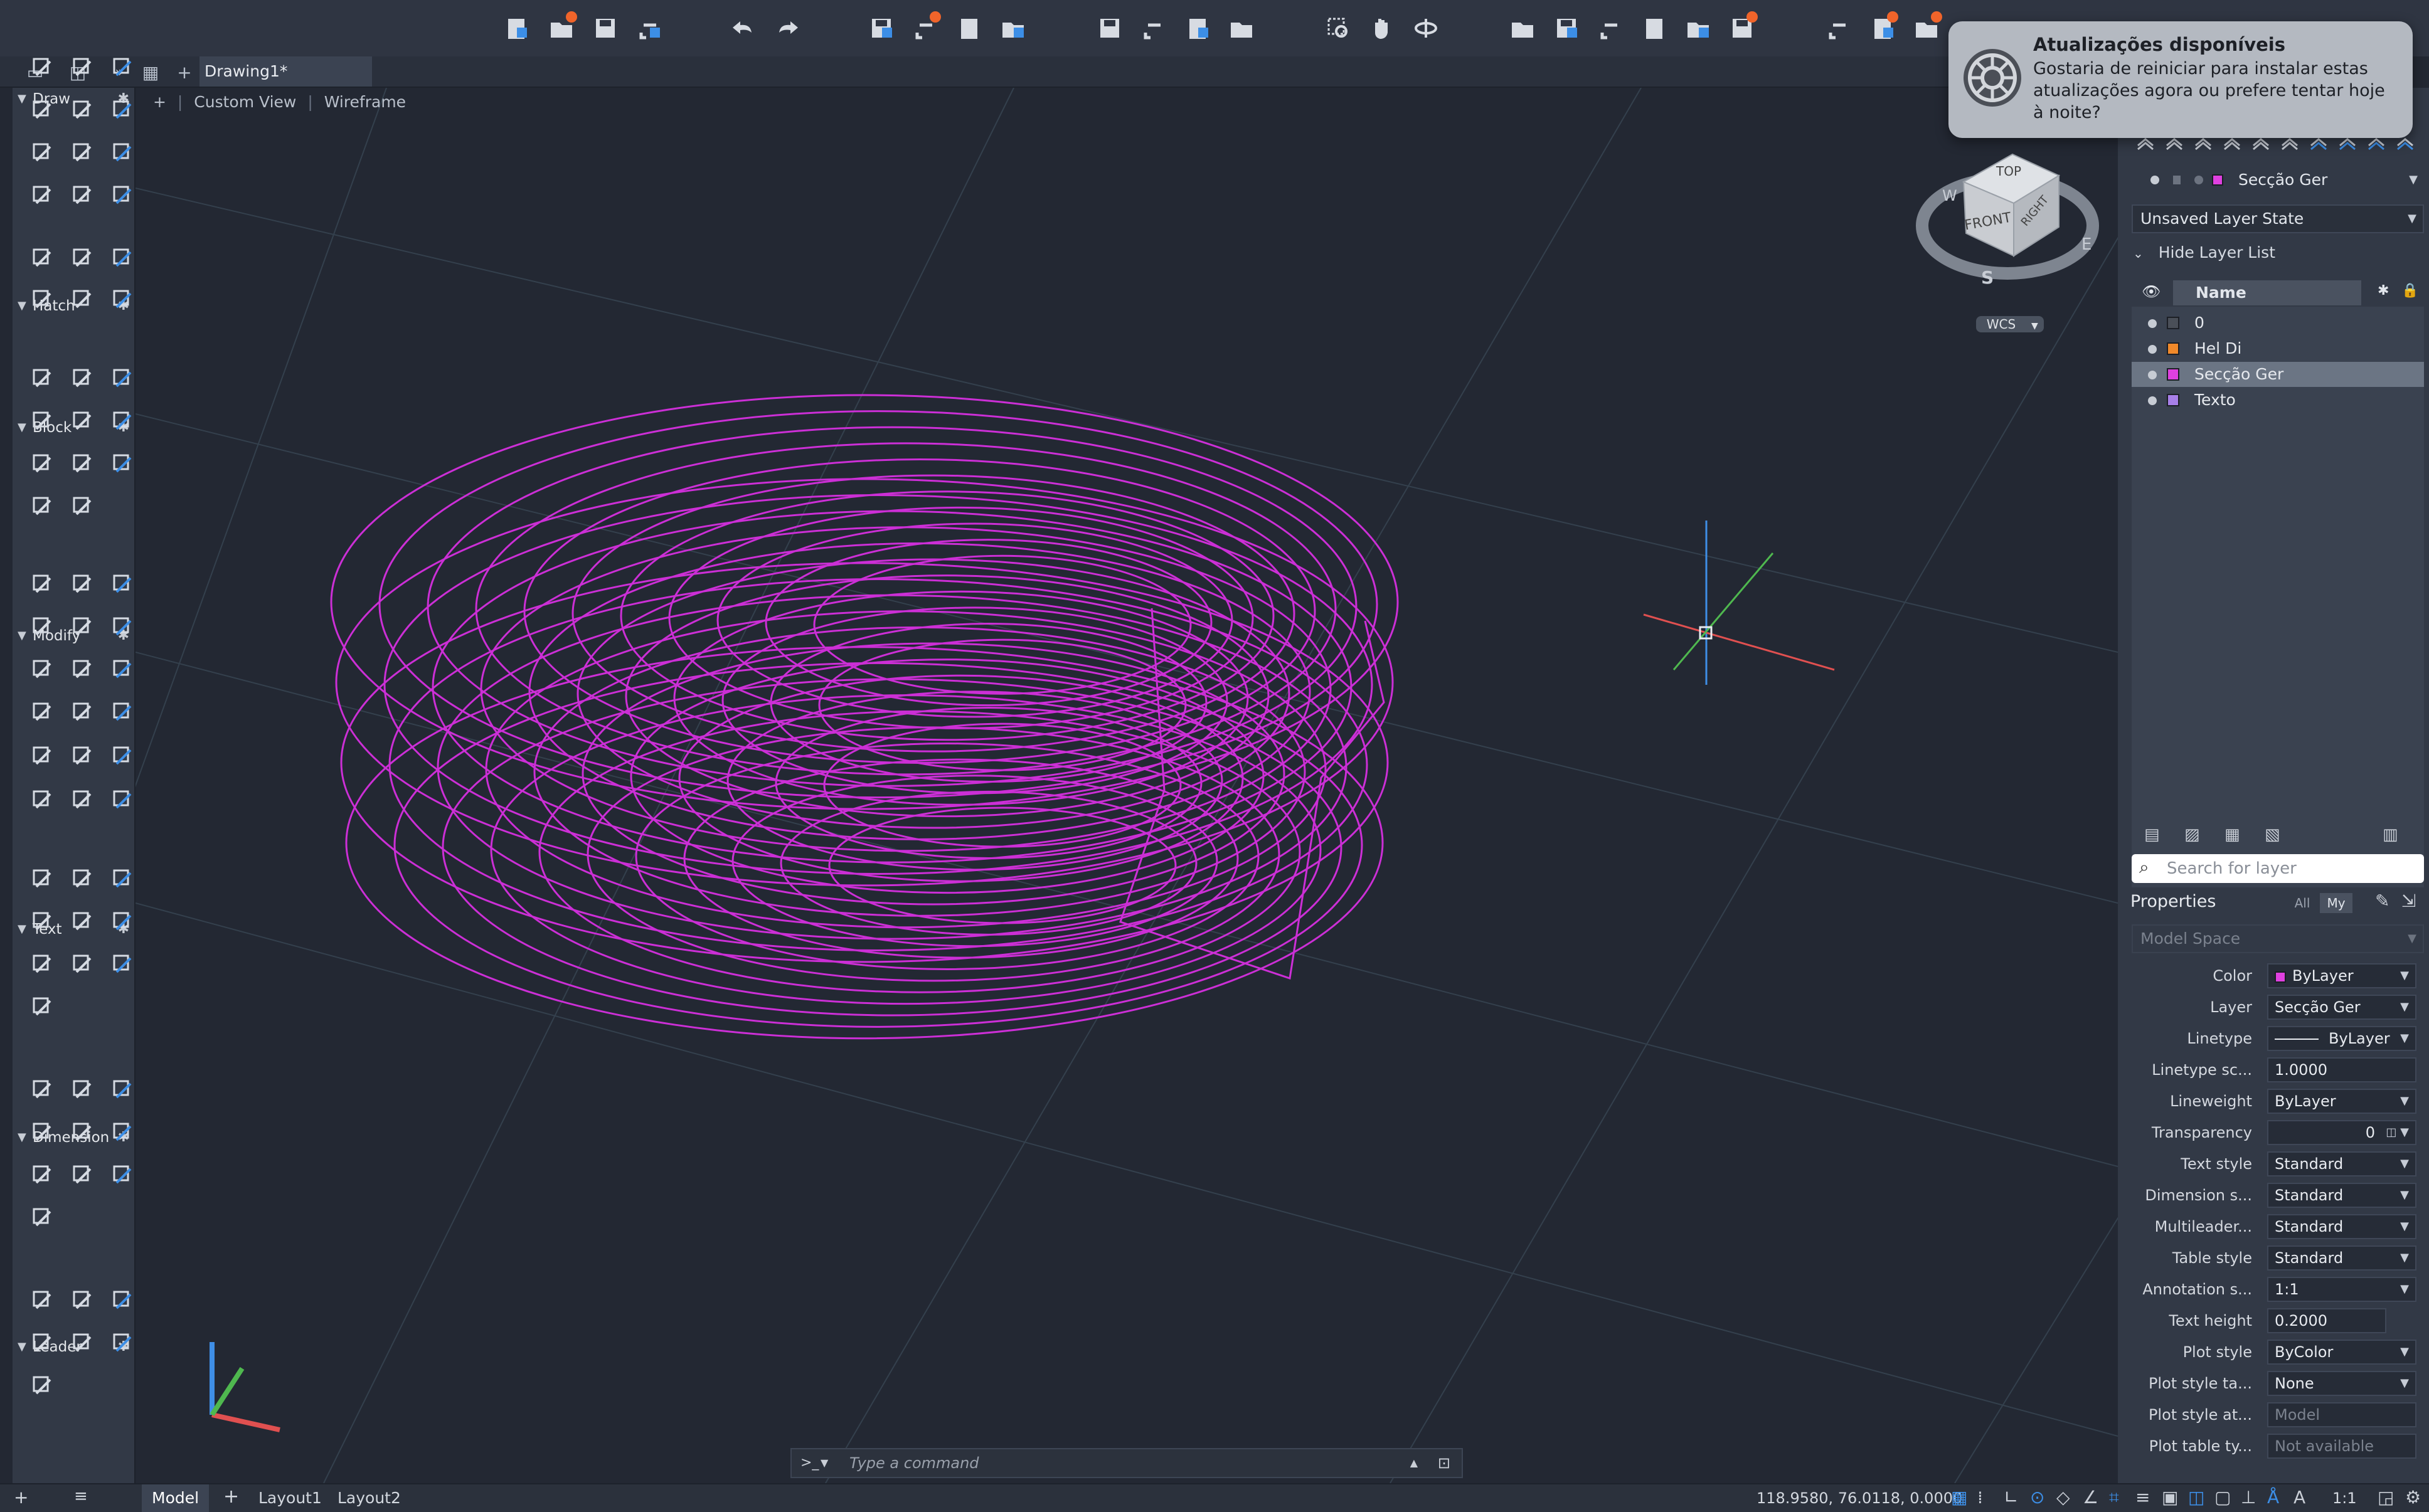  Describe the element at coordinates (43, 379) in the screenshot. I see `insert-block-icon` at that location.